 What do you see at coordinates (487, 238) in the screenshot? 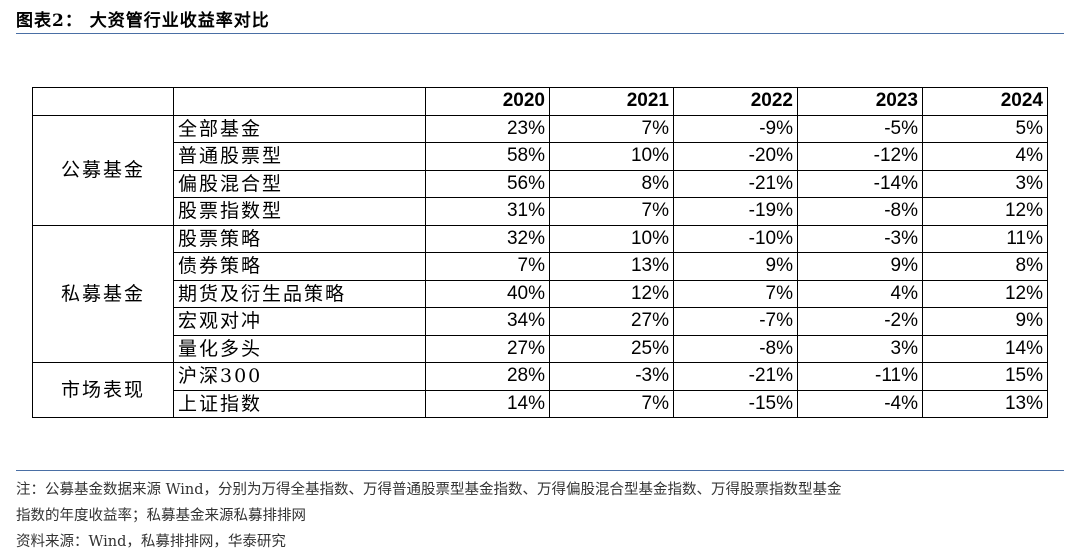
I see `return-value-cell: 32%` at bounding box center [487, 238].